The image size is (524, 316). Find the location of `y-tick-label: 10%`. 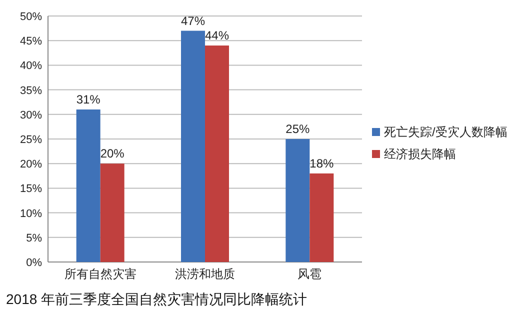

y-tick-label: 10% is located at coordinates (31, 214).